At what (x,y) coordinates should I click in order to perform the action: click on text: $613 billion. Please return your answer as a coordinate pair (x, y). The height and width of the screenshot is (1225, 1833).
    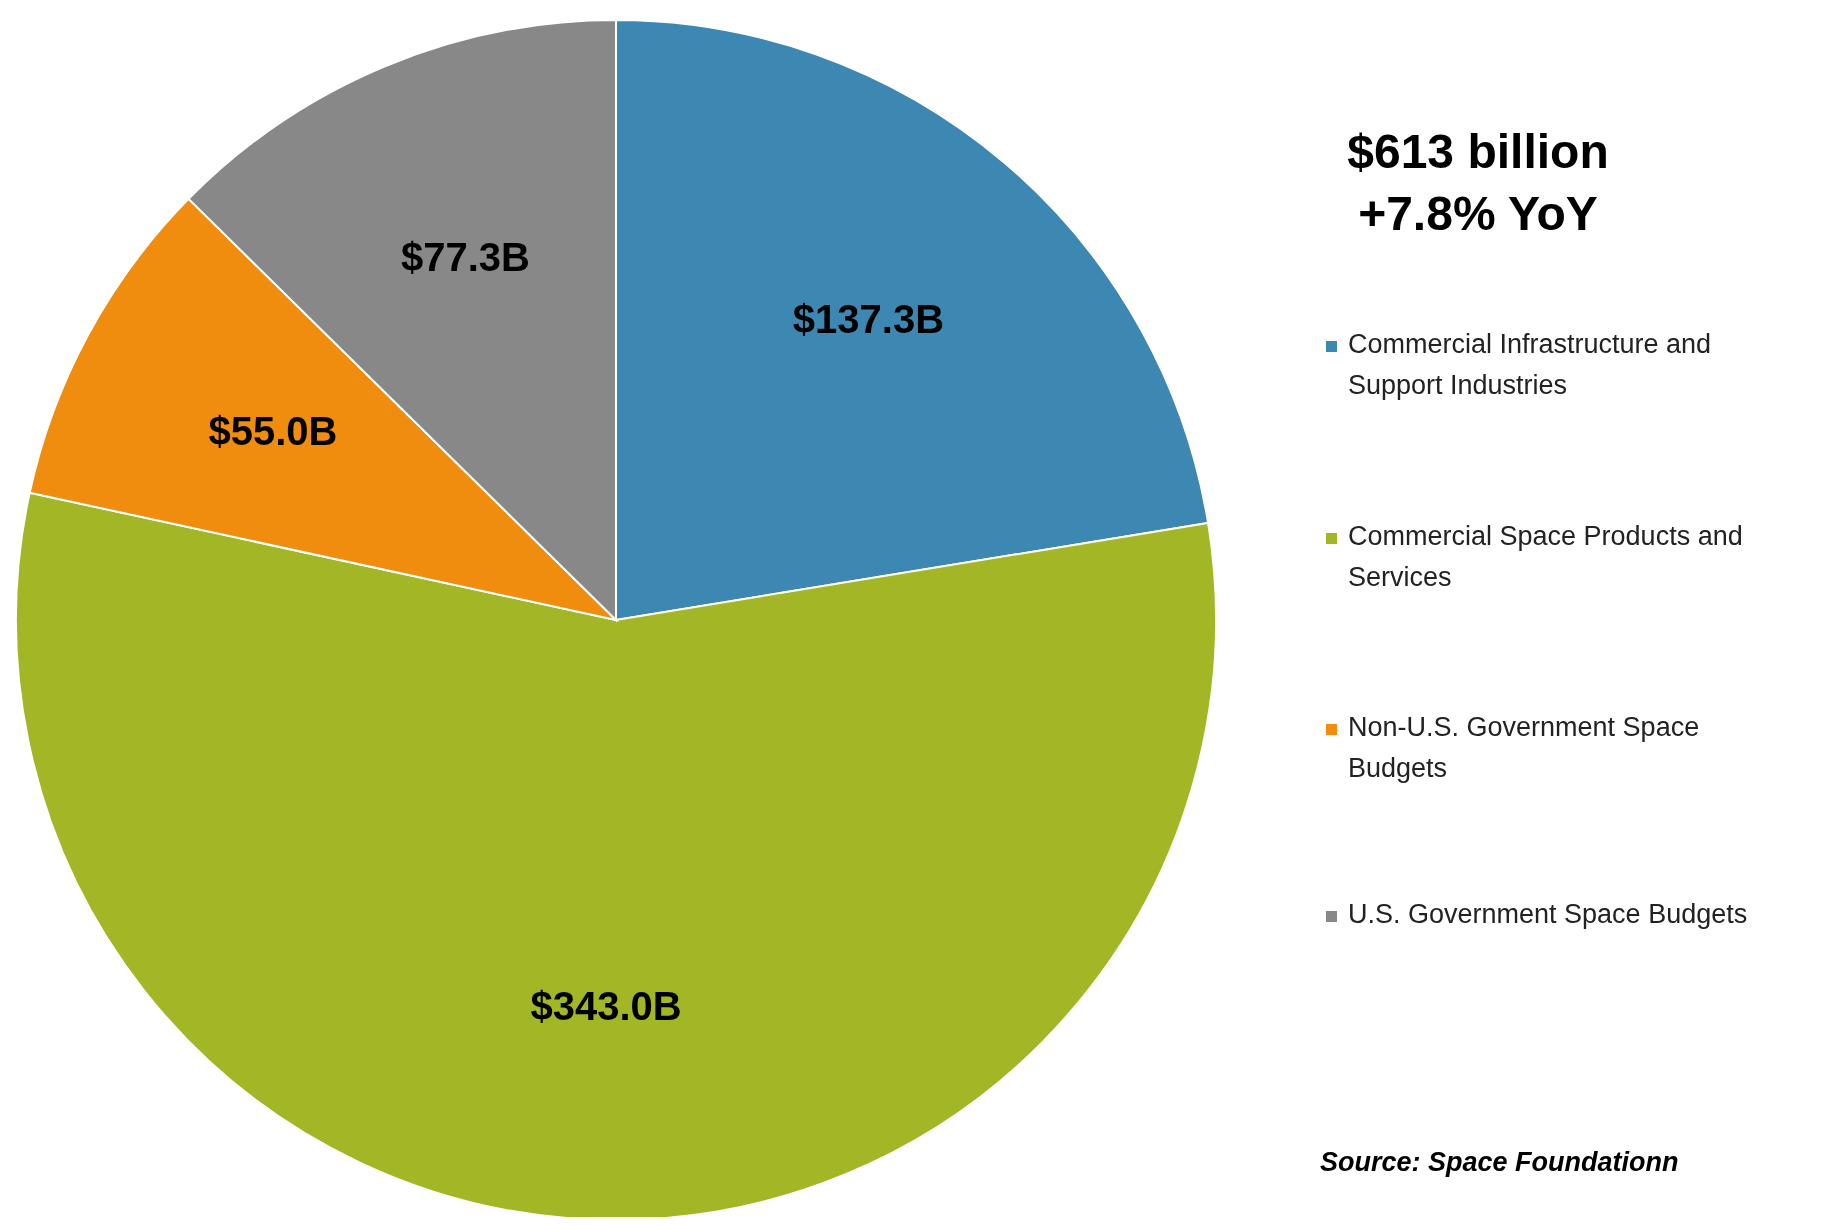
    Looking at the image, I should click on (1478, 151).